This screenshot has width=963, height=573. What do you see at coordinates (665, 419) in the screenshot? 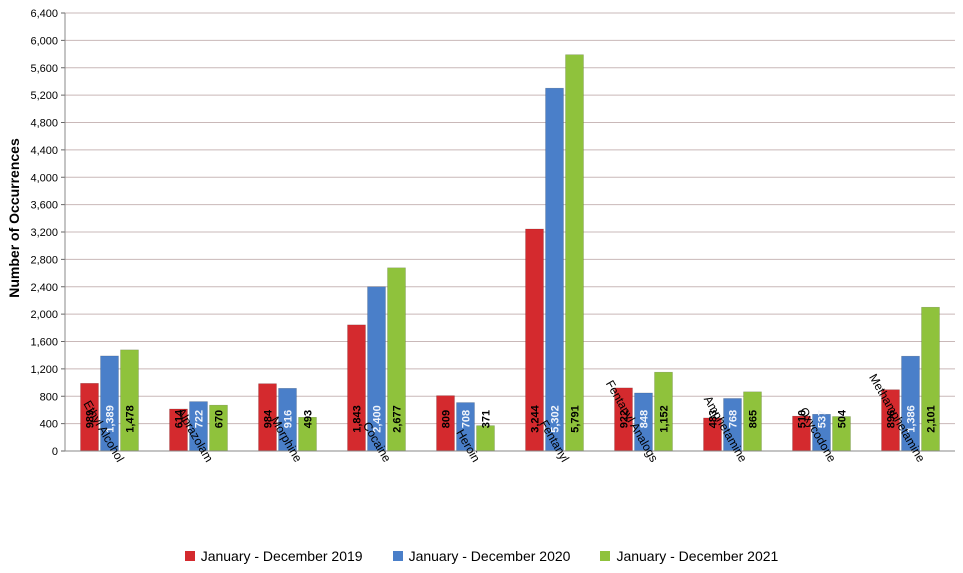
I see `data-label: 1,152` at bounding box center [665, 419].